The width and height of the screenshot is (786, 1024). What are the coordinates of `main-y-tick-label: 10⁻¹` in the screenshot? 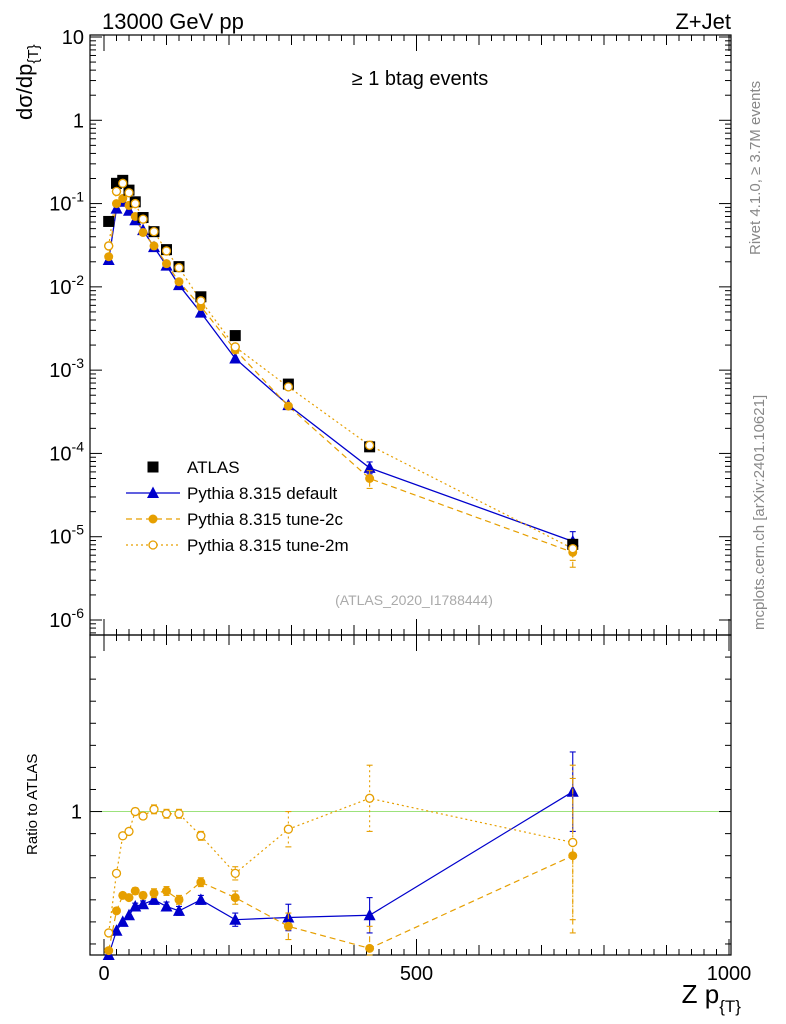 It's located at (66, 202).